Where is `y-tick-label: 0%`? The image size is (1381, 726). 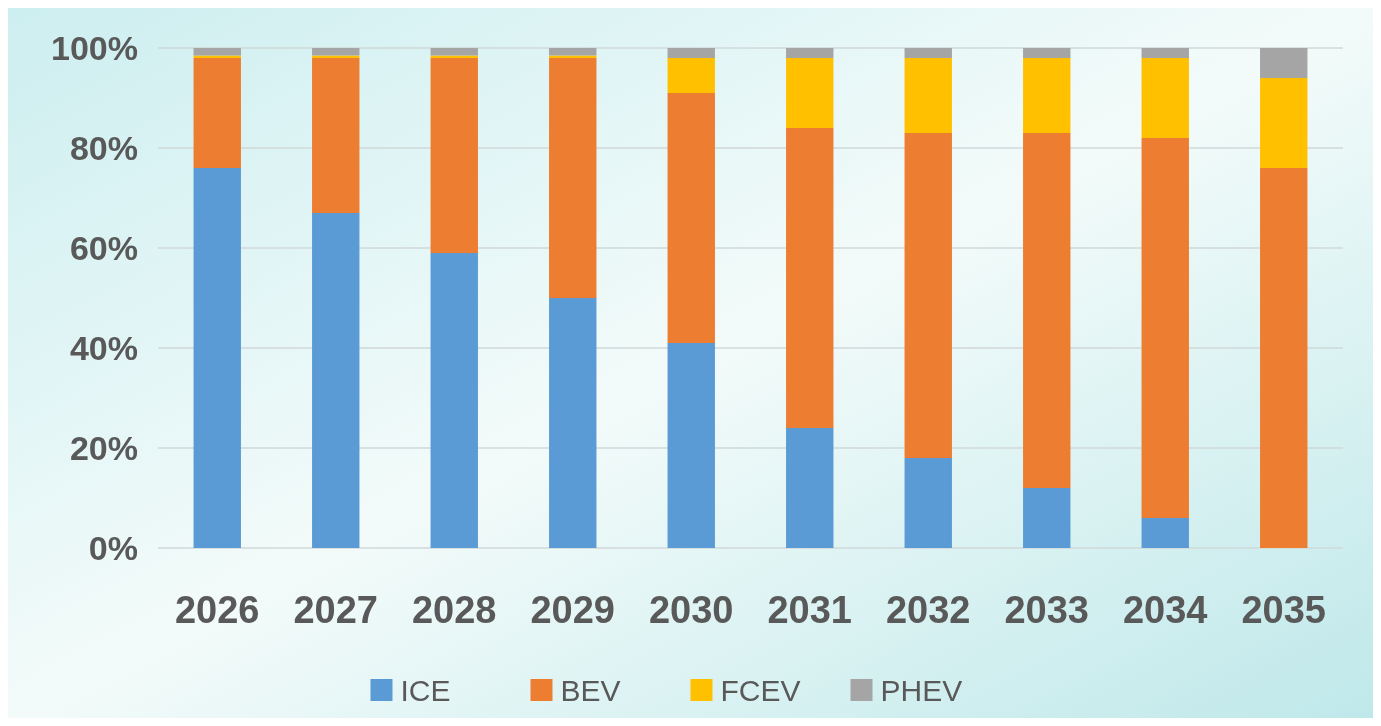
y-tick-label: 0% is located at coordinates (113, 547).